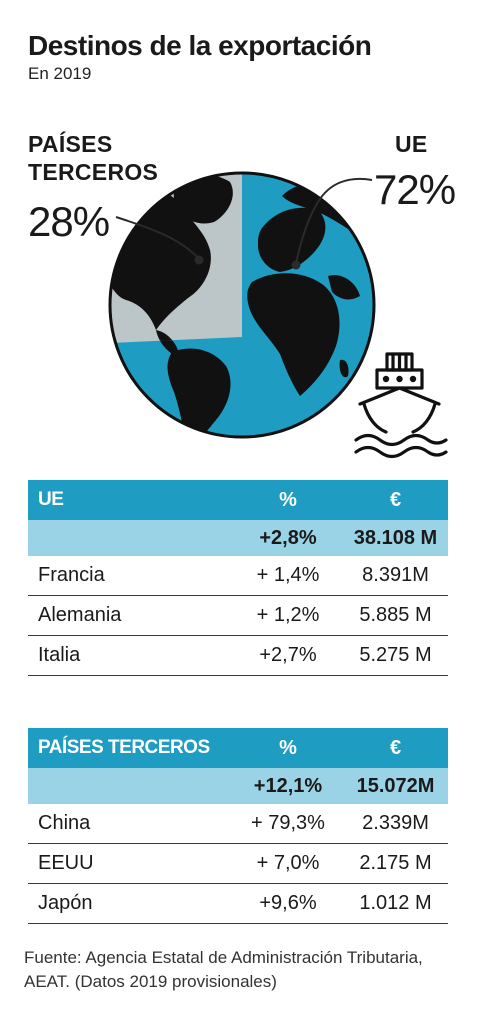  Describe the element at coordinates (288, 823) in the screenshot. I see `country-percent: + 79,3%` at that location.